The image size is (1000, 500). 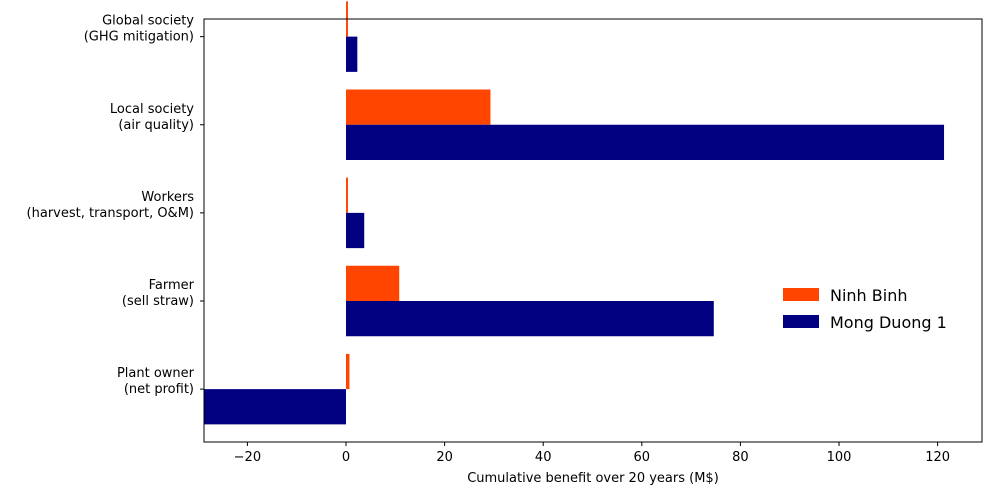 I want to click on y-tick-label: Global society (GHG mitigation), so click(x=139, y=29).